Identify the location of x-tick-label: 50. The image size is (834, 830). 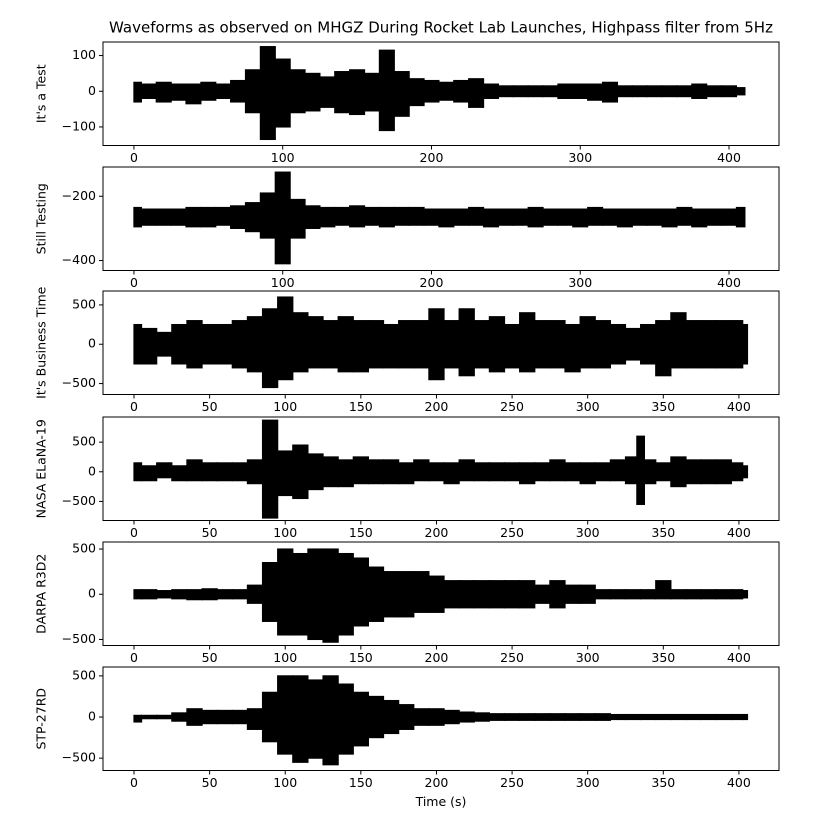
(210, 532).